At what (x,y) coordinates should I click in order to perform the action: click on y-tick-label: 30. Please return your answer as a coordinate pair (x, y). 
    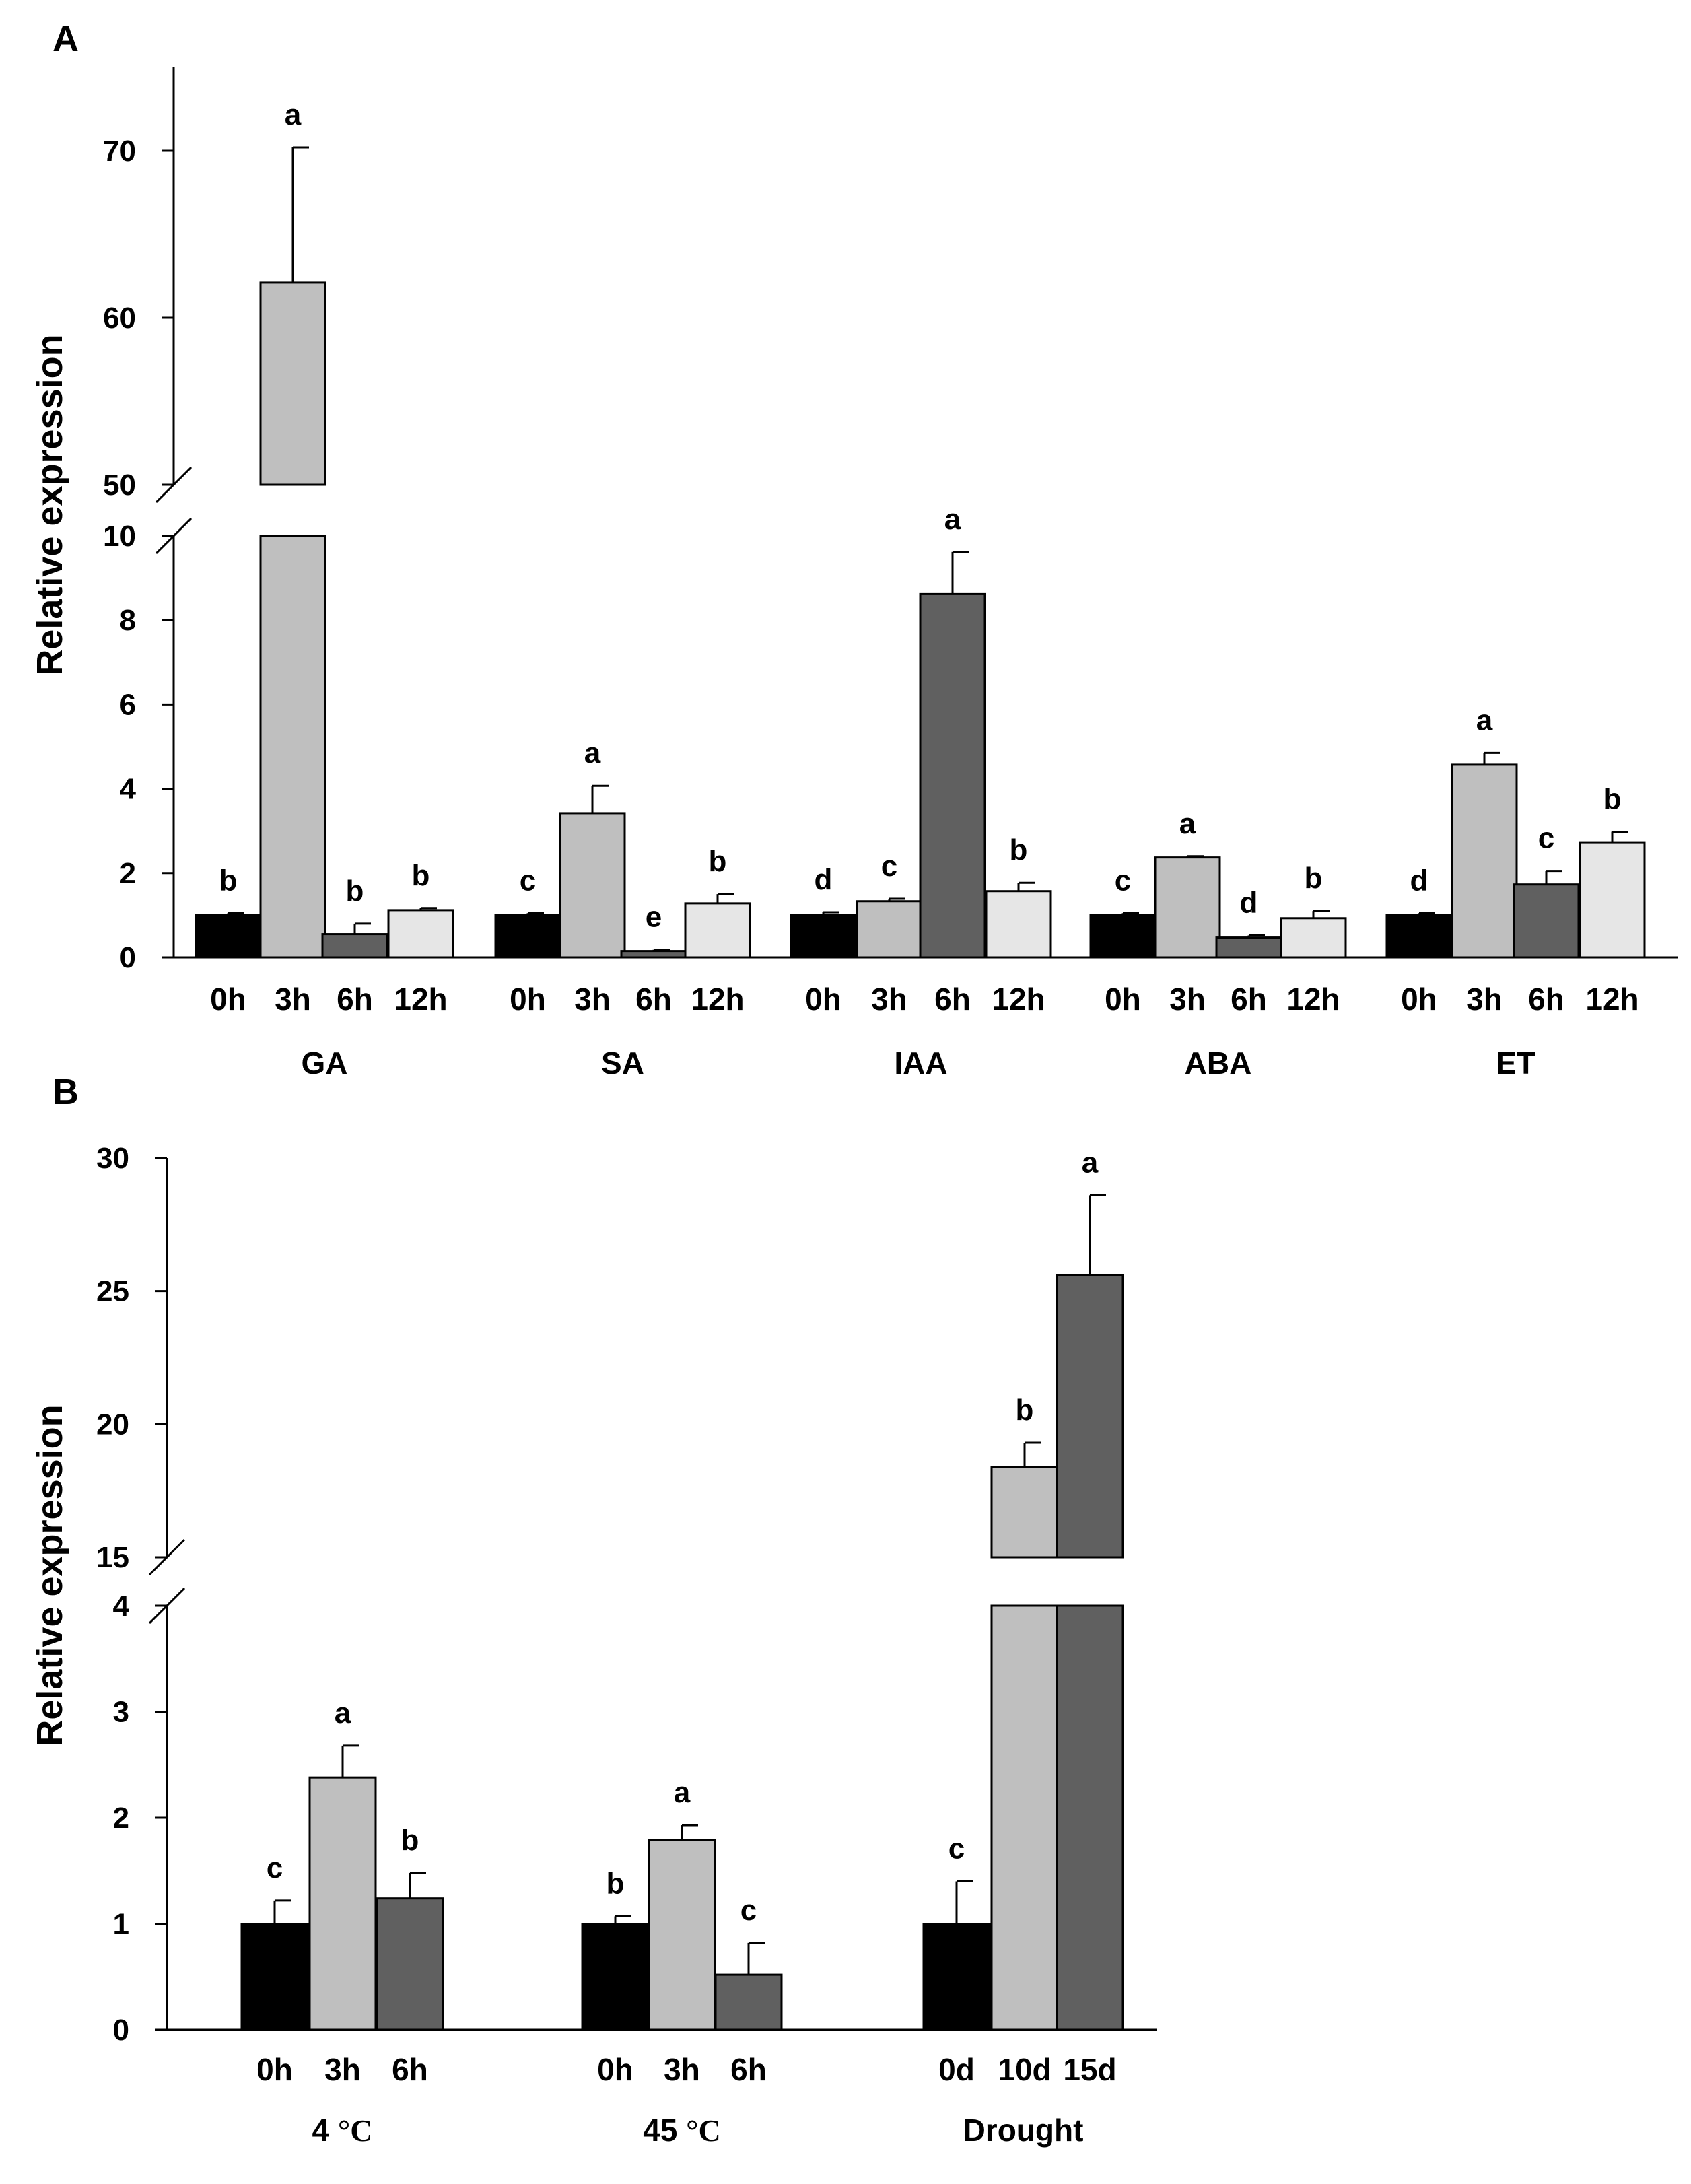
    Looking at the image, I should click on (112, 1158).